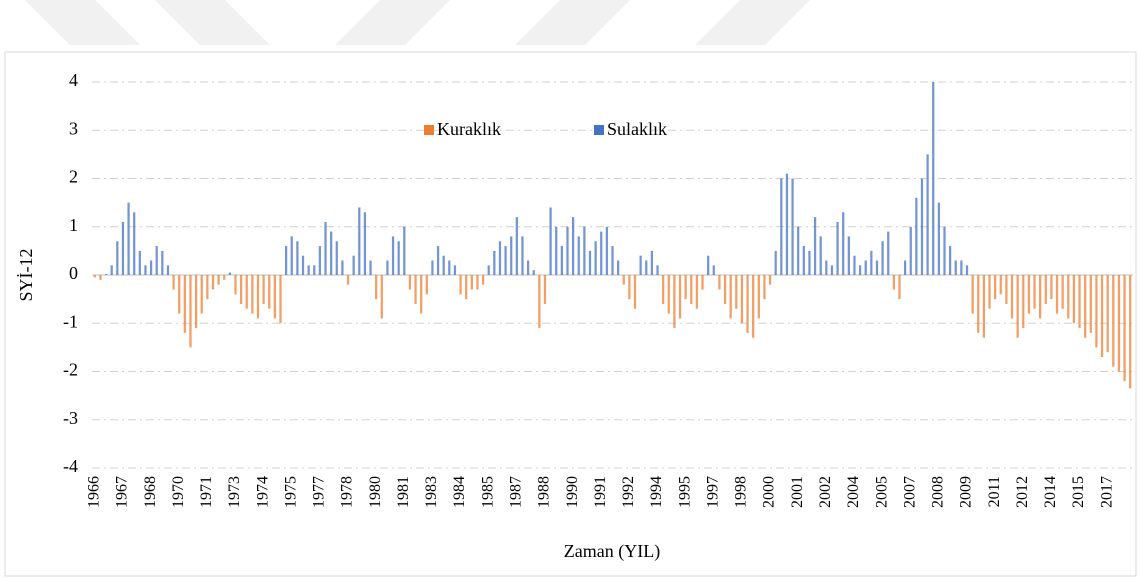 The image size is (1141, 580). I want to click on y-tick-label: 4, so click(73, 80).